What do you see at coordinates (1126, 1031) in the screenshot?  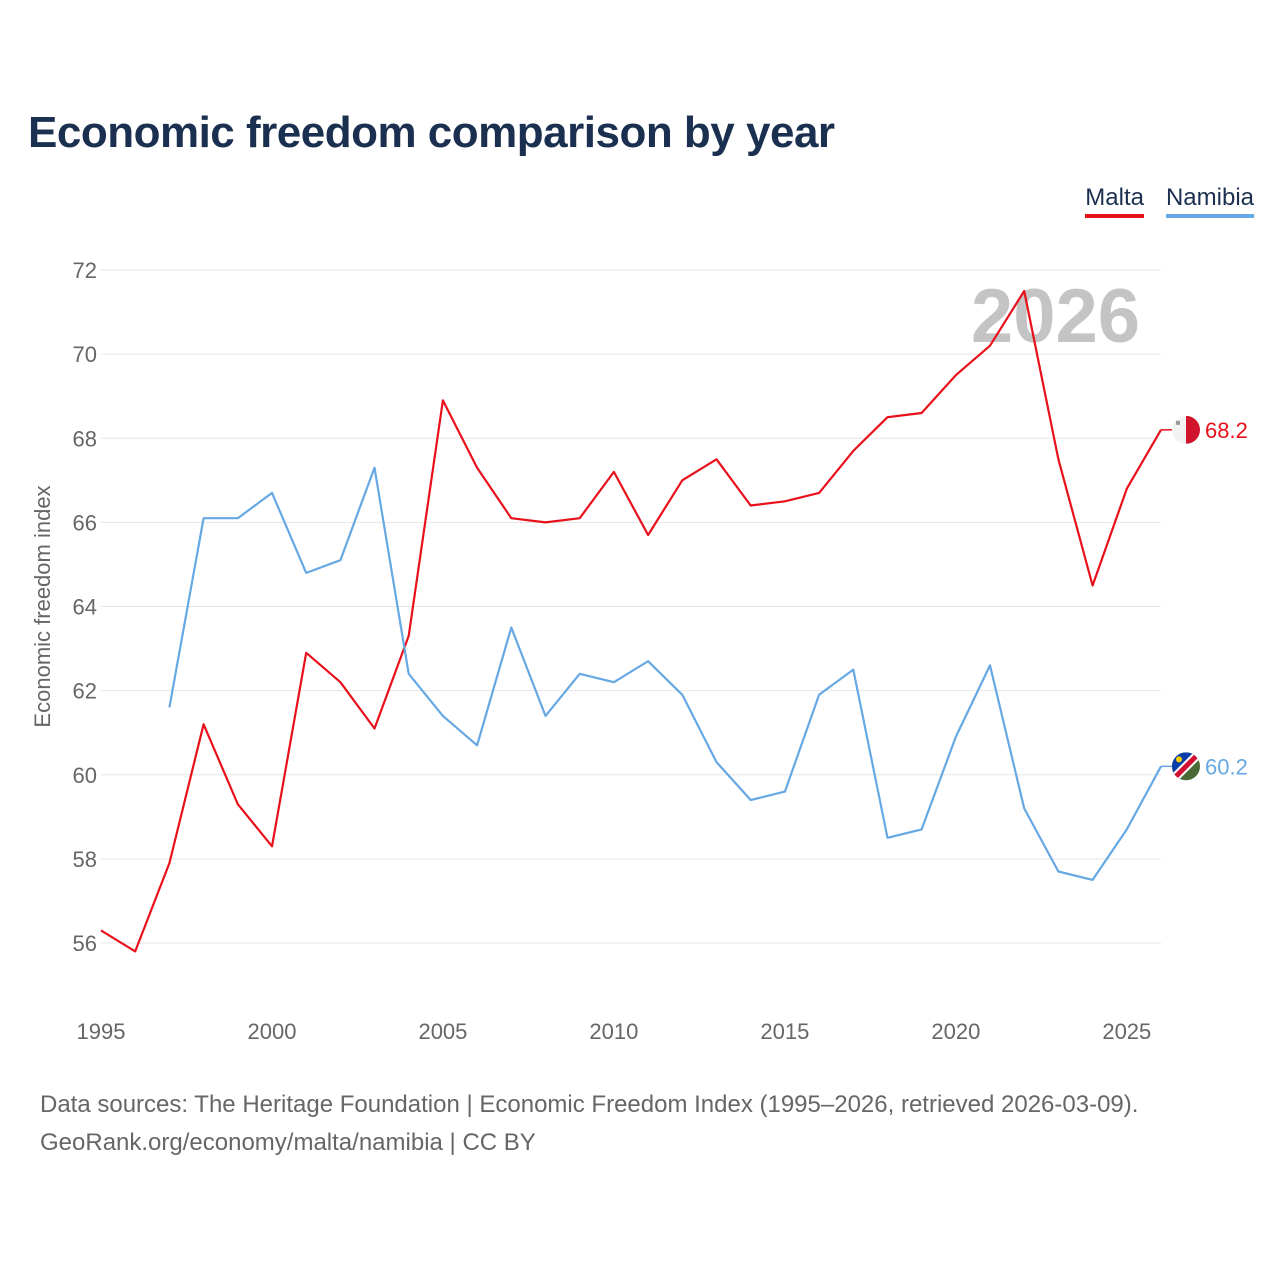 I see `x-tick-label: 2025` at bounding box center [1126, 1031].